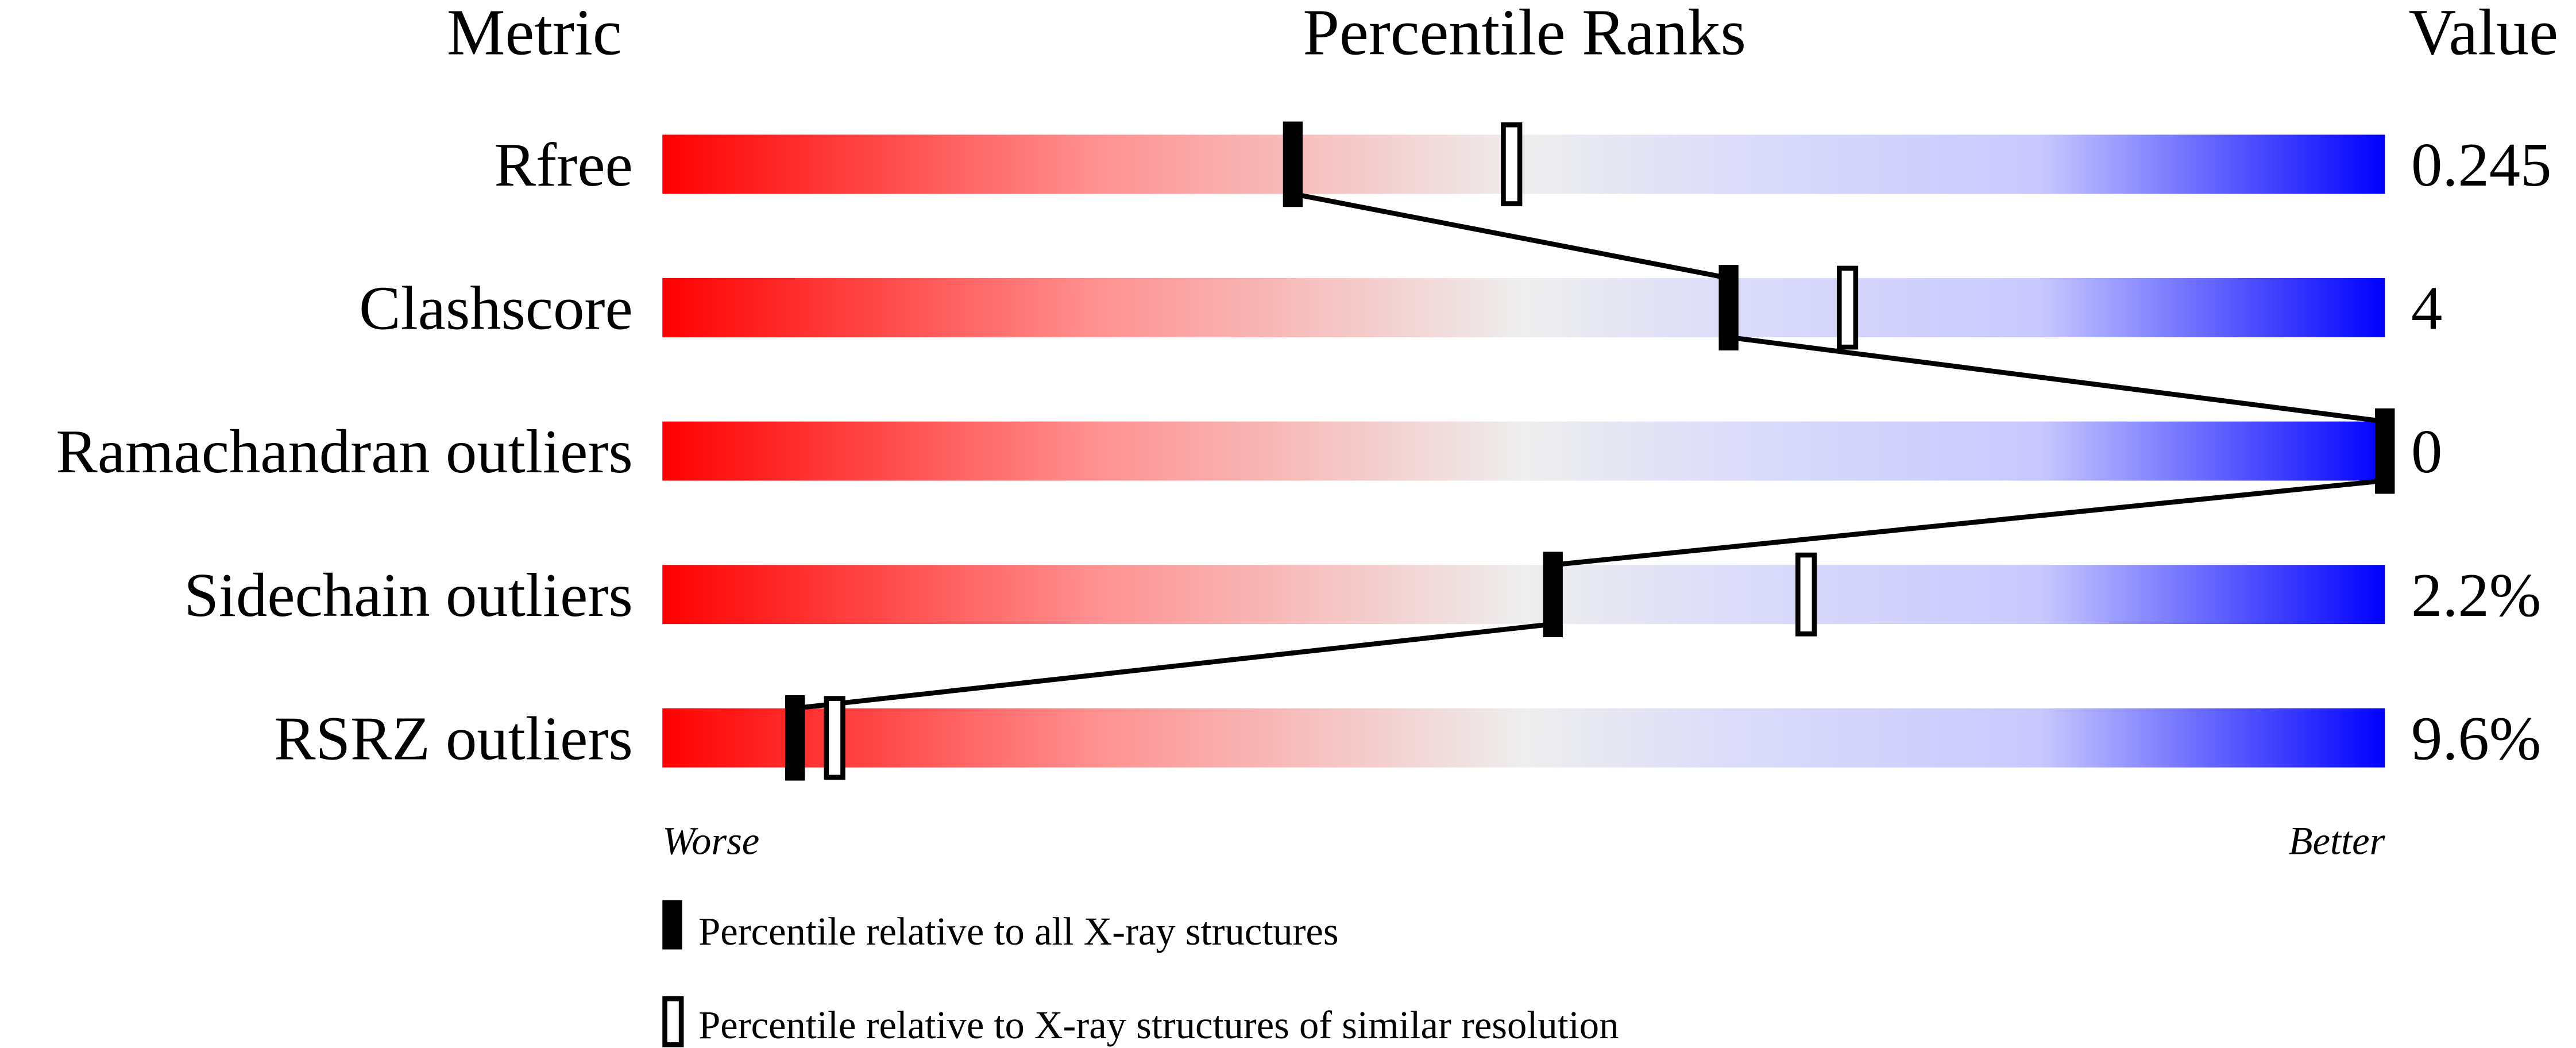 This screenshot has height=1048, width=2576. Describe the element at coordinates (534, 34) in the screenshot. I see `header-metric: Metric` at that location.